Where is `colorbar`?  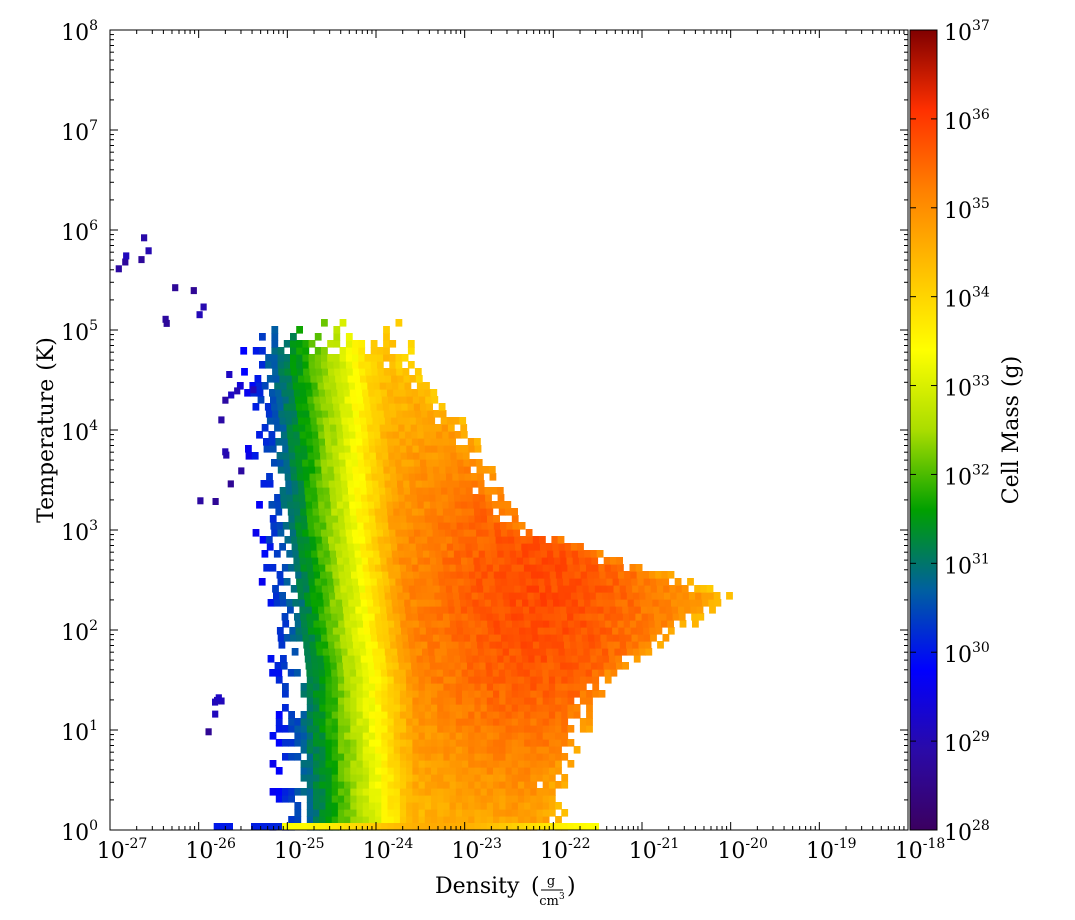
colorbar is located at coordinates (923, 430).